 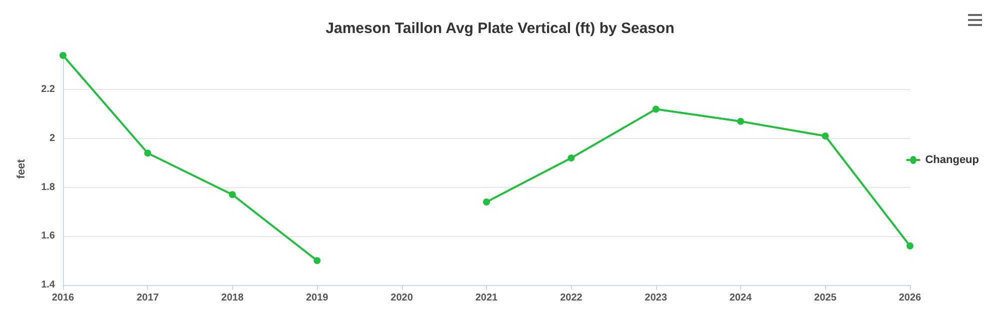 I want to click on x-tick-label: 2026, so click(x=910, y=298).